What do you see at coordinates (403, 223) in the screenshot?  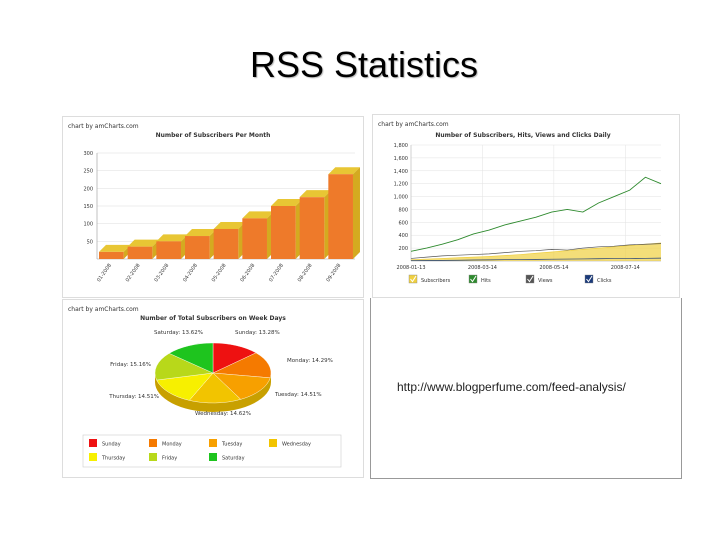 I see `y-tick-label: 600` at bounding box center [403, 223].